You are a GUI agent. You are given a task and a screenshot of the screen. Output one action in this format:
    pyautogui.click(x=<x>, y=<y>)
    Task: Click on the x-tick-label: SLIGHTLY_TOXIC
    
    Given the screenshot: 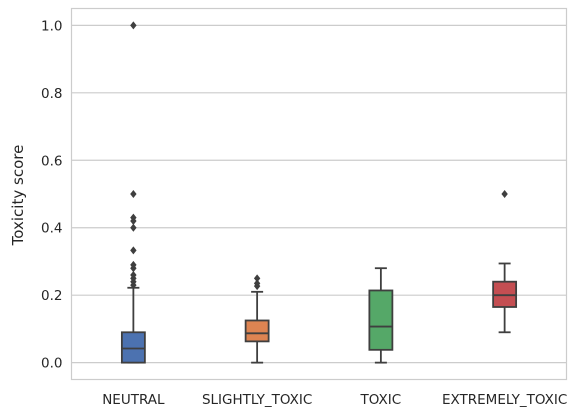 What is the action you would take?
    pyautogui.click(x=257, y=400)
    